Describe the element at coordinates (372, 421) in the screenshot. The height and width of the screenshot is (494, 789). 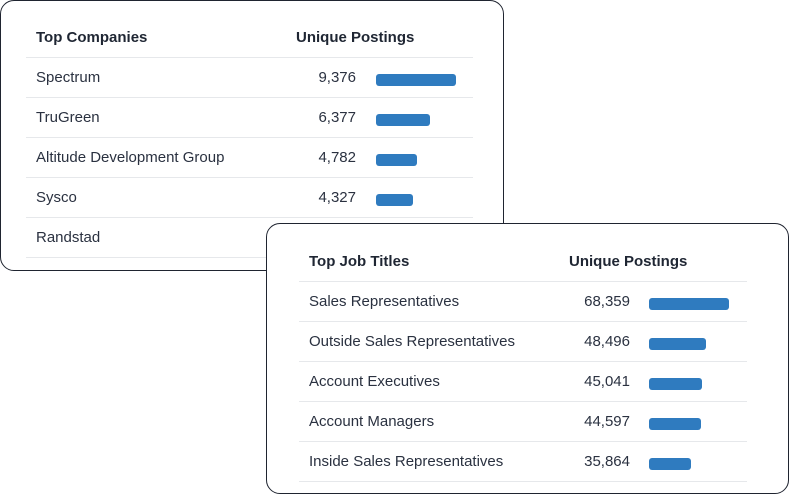
I see `job-title-name: Account Managers` at that location.